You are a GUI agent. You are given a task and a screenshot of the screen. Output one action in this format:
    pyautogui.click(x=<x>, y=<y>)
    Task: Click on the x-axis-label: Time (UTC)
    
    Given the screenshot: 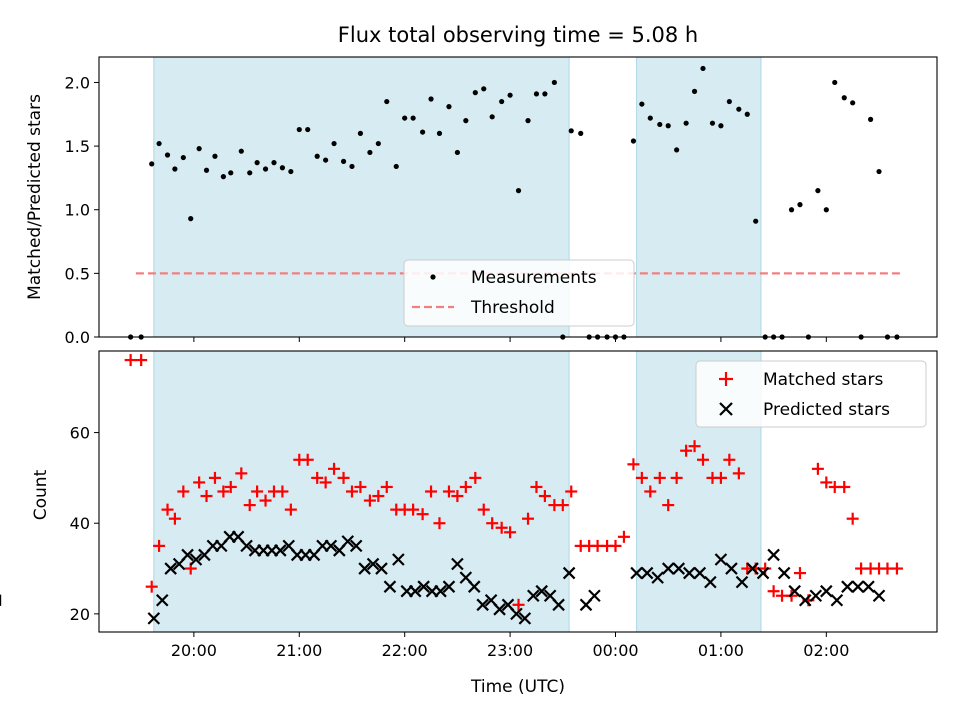 What is the action you would take?
    pyautogui.click(x=517, y=687)
    